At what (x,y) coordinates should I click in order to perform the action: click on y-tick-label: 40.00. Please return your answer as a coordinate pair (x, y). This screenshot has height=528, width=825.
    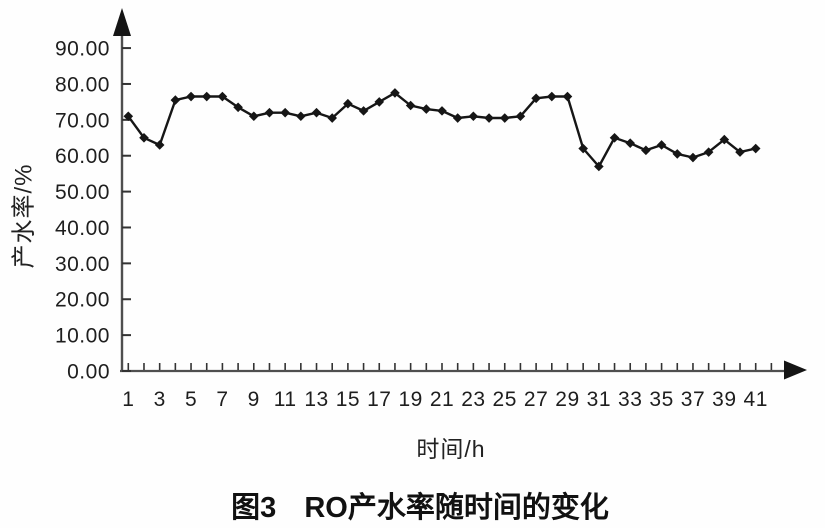
    Looking at the image, I should click on (82, 228).